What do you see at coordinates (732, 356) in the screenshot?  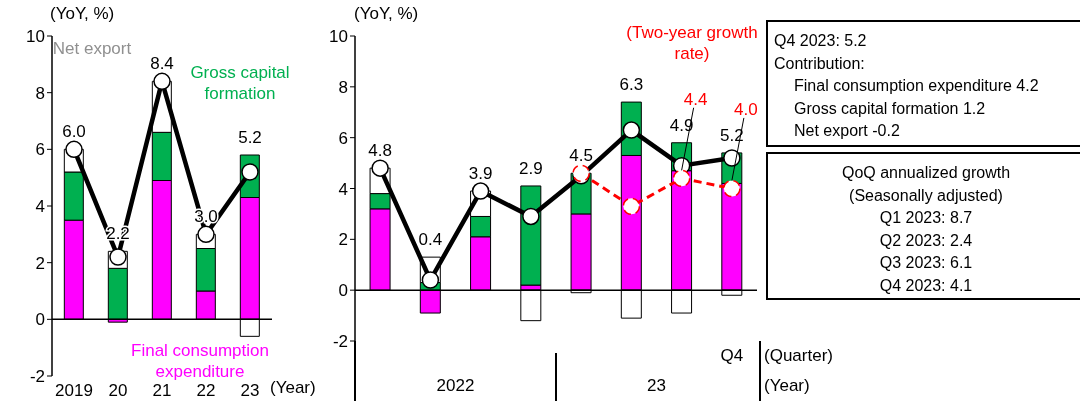 I see `x-tick-label: Q4` at bounding box center [732, 356].